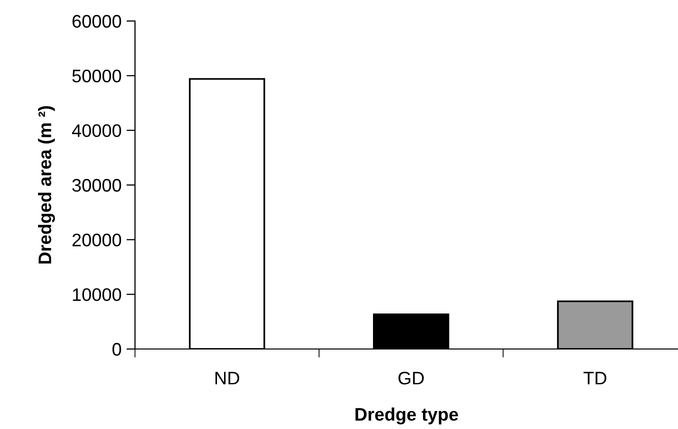 The height and width of the screenshot is (429, 678). I want to click on x-tick-label: ND, so click(227, 378).